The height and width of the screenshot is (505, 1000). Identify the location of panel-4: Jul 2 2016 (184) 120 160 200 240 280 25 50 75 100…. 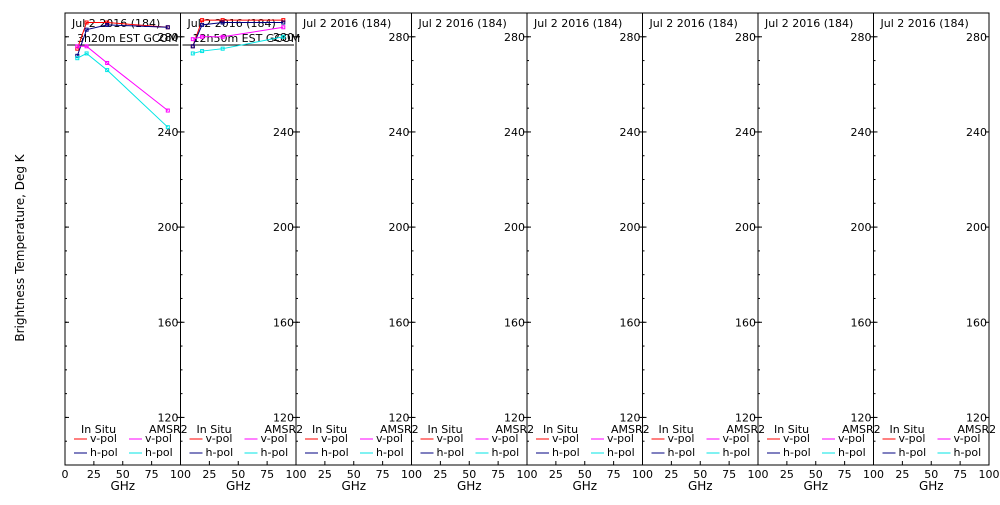
(474, 252).